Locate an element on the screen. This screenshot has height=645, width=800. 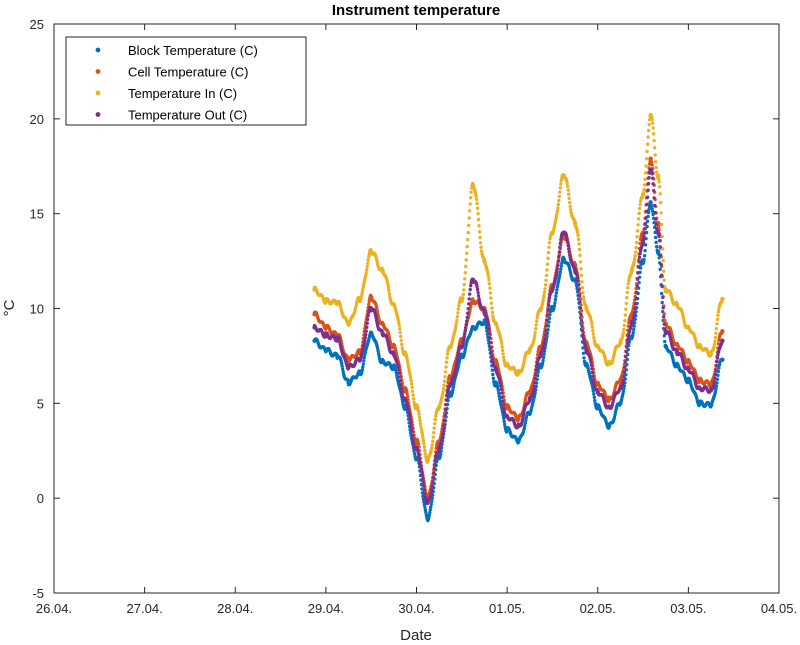
y-tick-label: -5 is located at coordinates (38, 593).